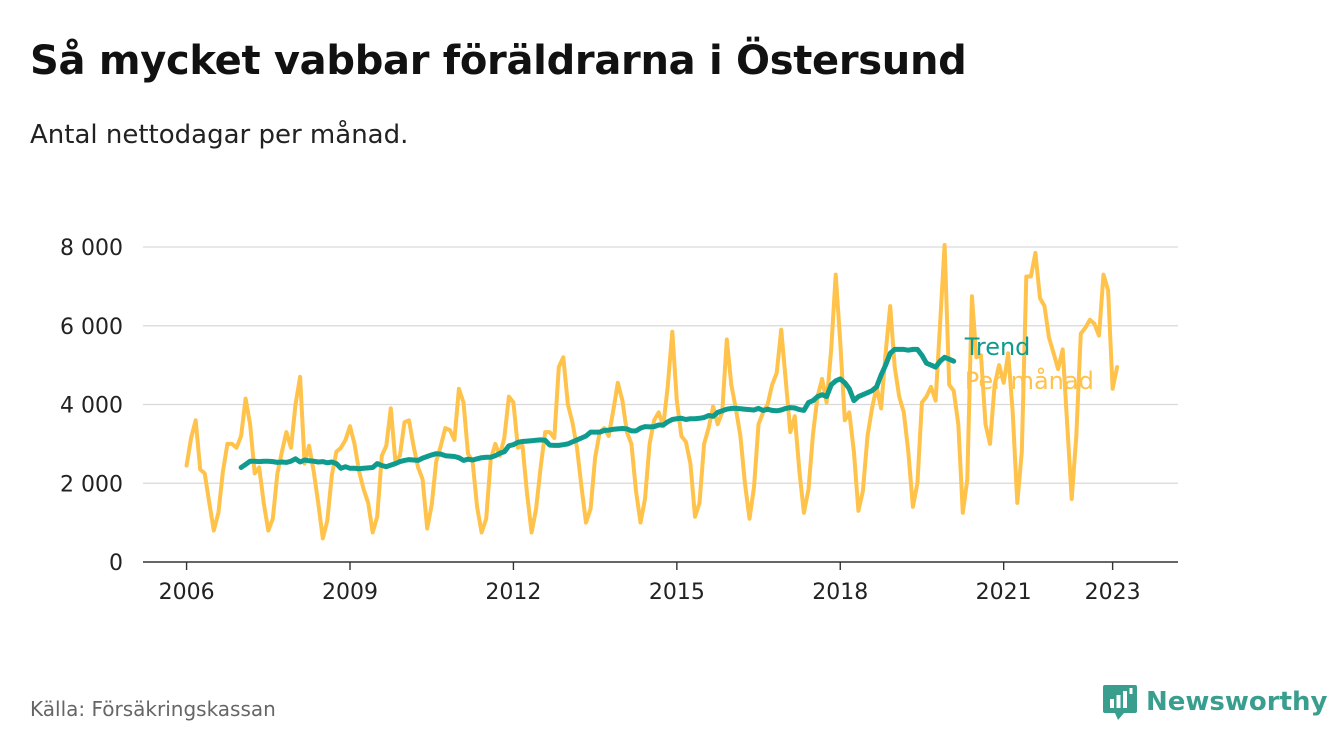  What do you see at coordinates (997, 347) in the screenshot?
I see `legend-label-trend: Trend` at bounding box center [997, 347].